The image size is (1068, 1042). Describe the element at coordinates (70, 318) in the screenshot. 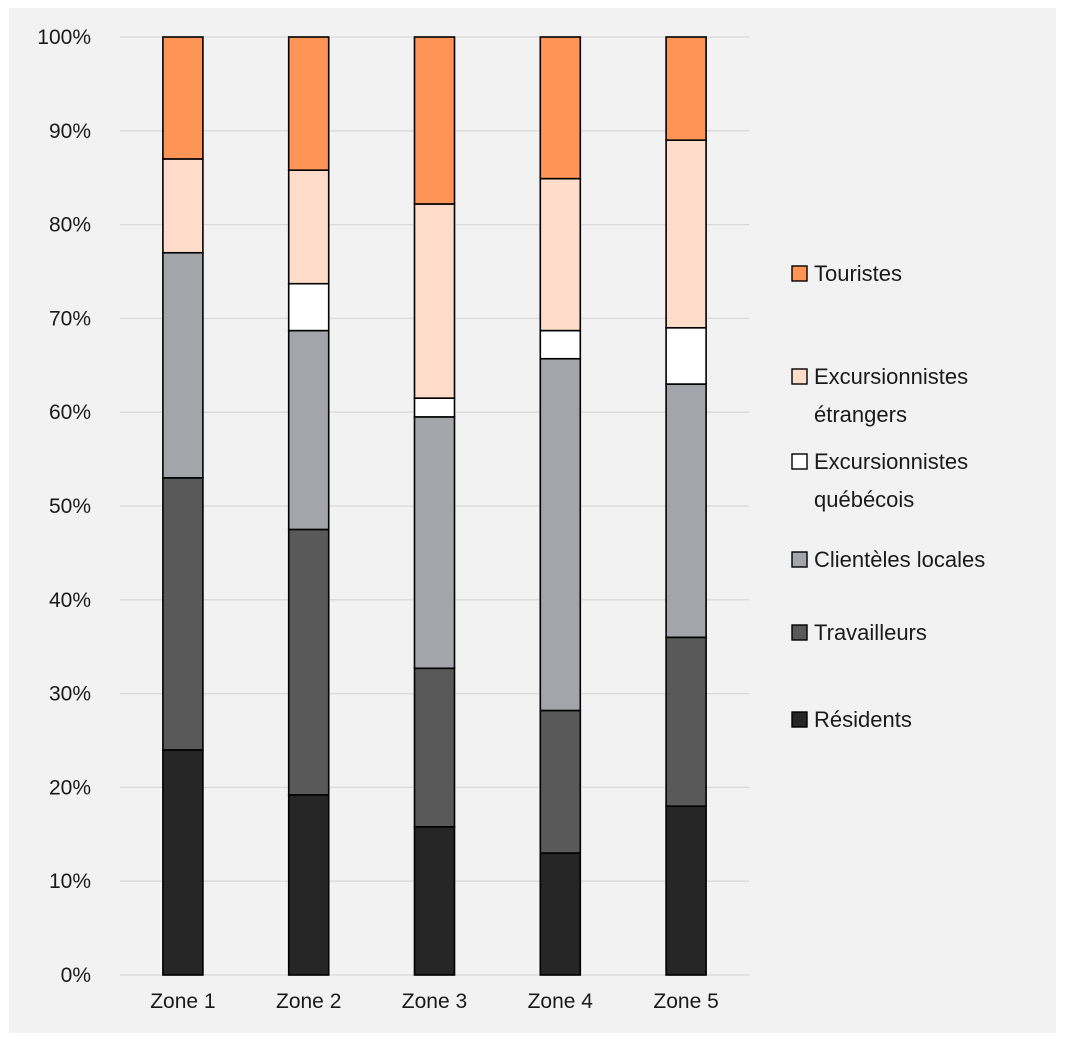

I see `y-tick-label: 70%` at that location.